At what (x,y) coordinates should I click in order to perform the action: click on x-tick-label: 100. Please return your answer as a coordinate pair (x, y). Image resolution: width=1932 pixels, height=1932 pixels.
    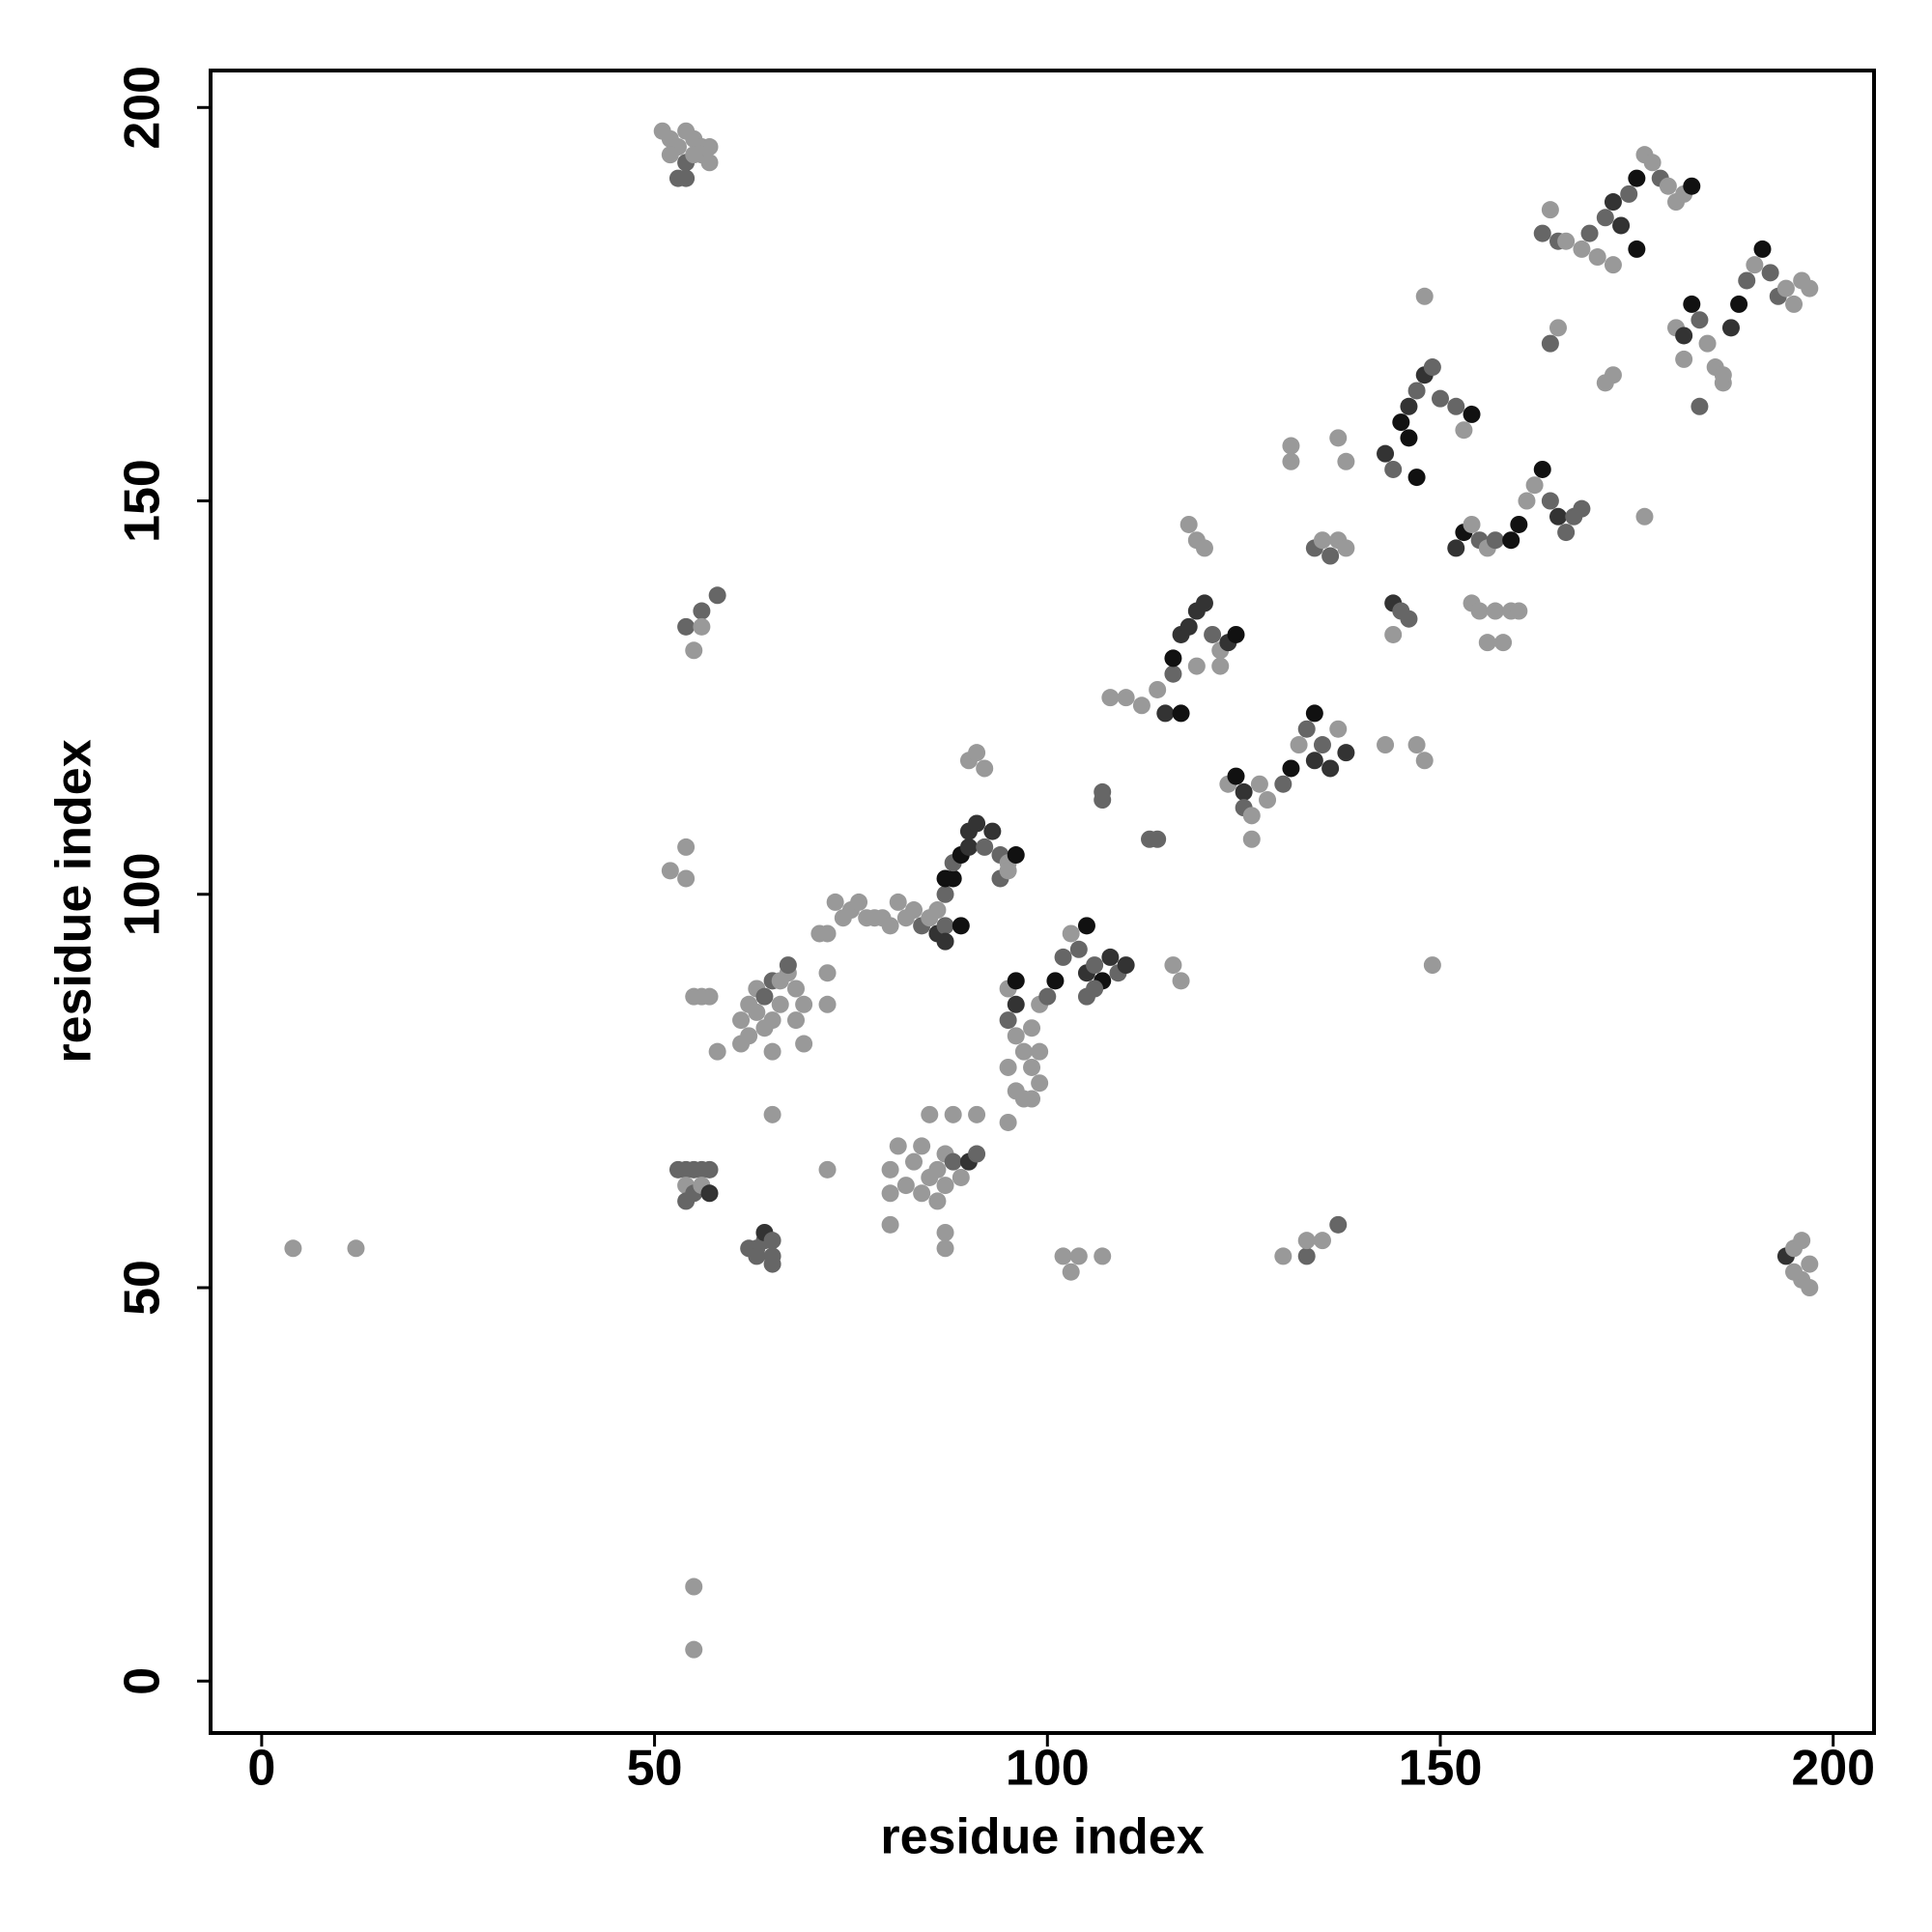
    Looking at the image, I should click on (1048, 1769).